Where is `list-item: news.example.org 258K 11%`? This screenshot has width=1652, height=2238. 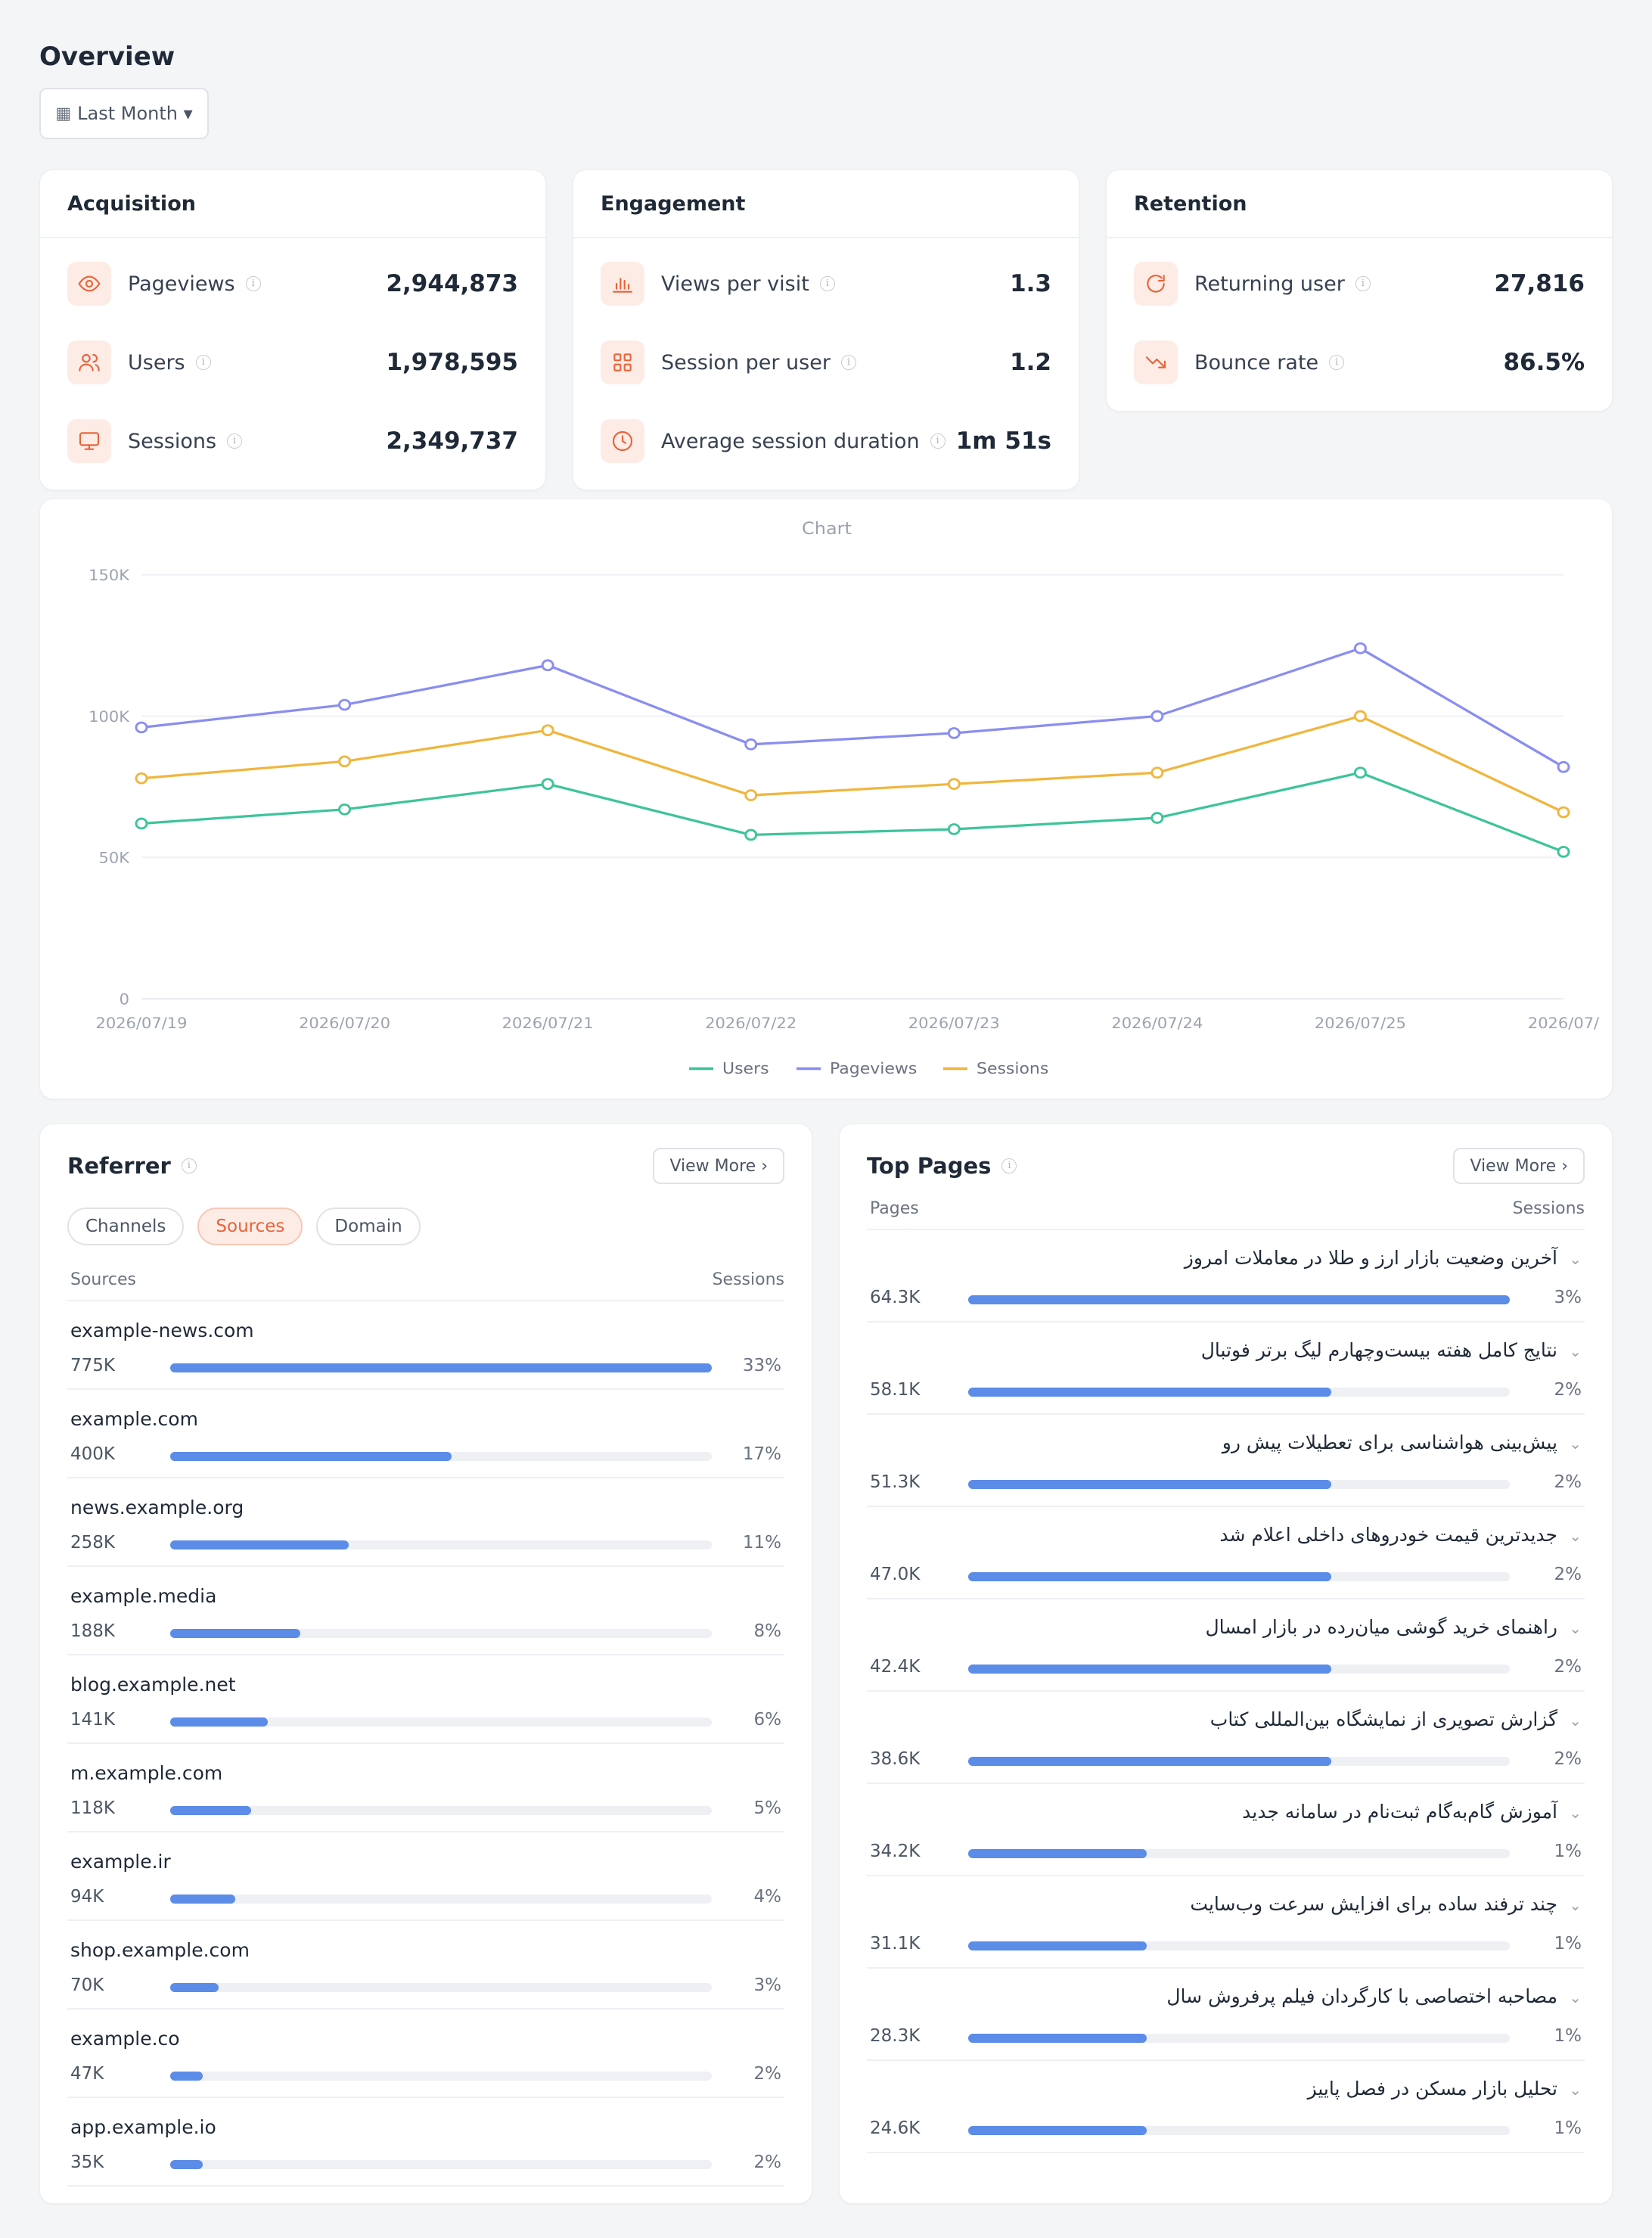
list-item: news.example.org 258K 11% is located at coordinates (426, 1522).